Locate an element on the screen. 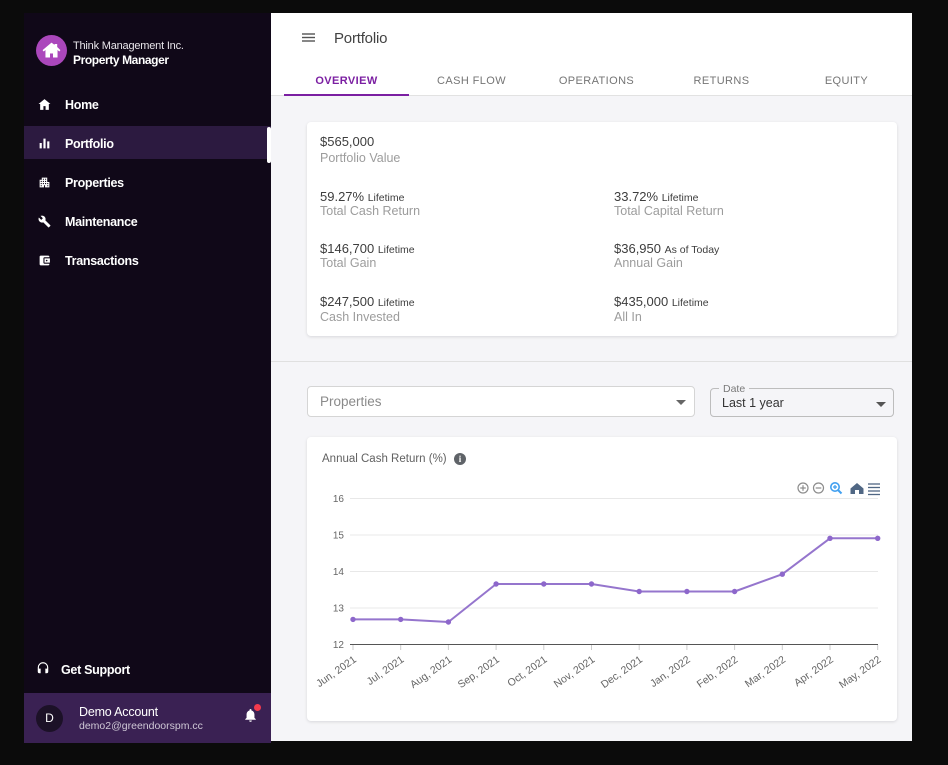 The height and width of the screenshot is (765, 948). svg-text: Nov, 2021 is located at coordinates (575, 672).